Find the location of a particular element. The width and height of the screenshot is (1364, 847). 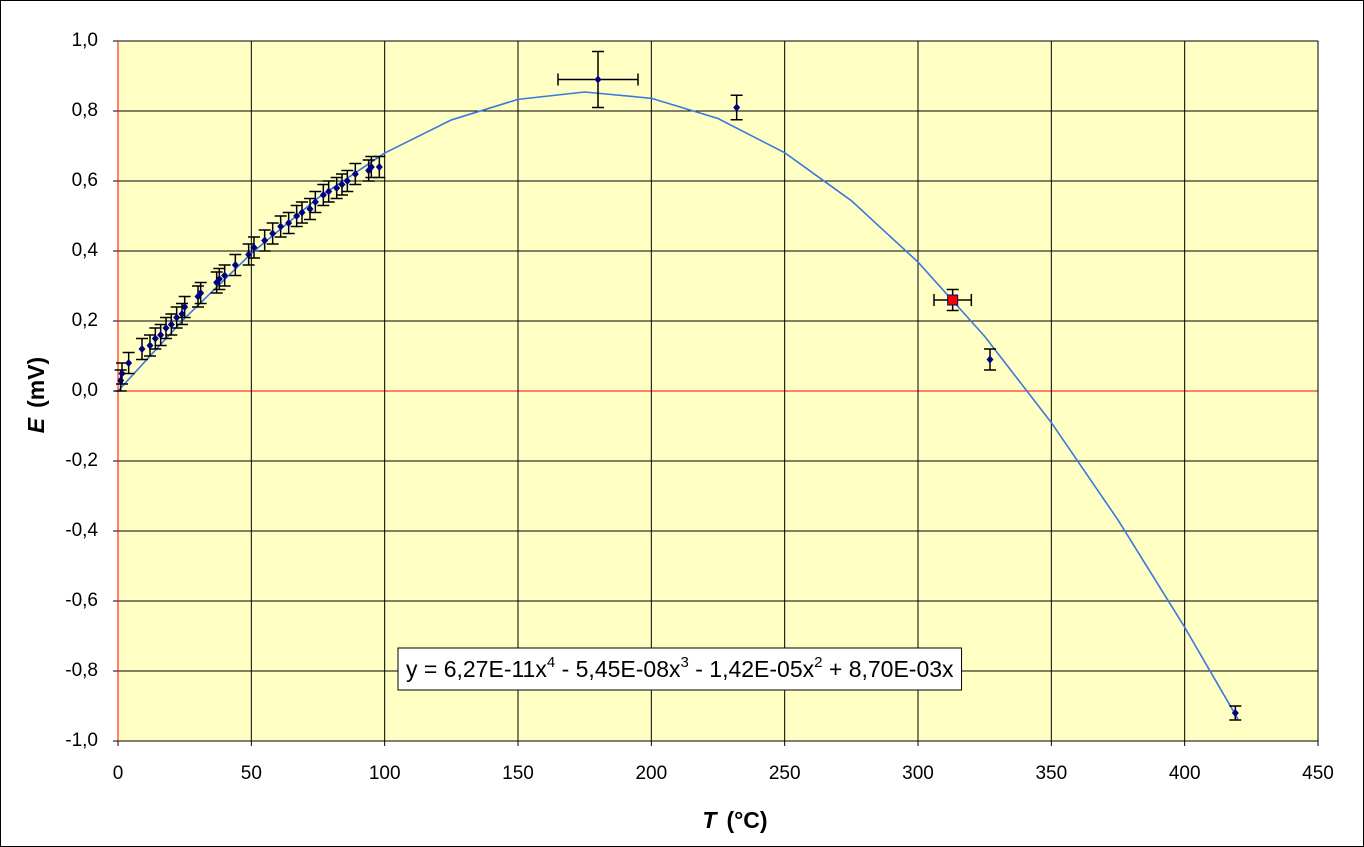

y-tick-label: 0,2 is located at coordinates (85, 320).